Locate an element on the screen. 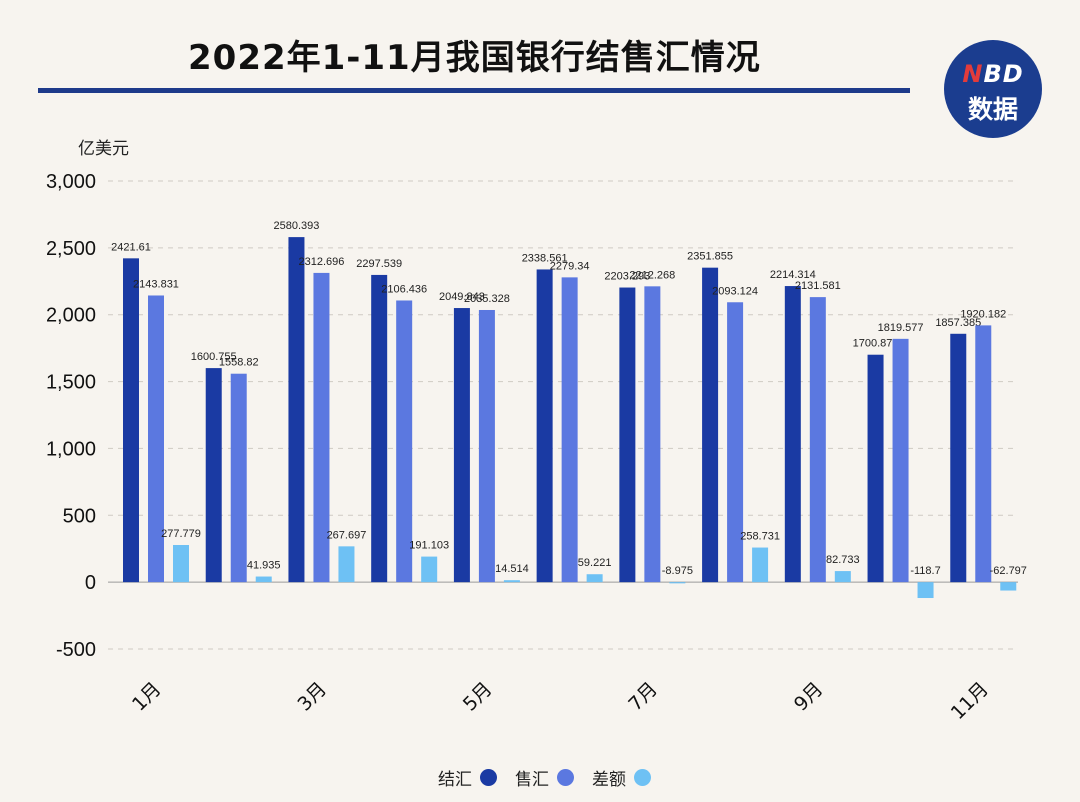 This screenshot has width=1080, height=802. data-label: 258.731 is located at coordinates (760, 537).